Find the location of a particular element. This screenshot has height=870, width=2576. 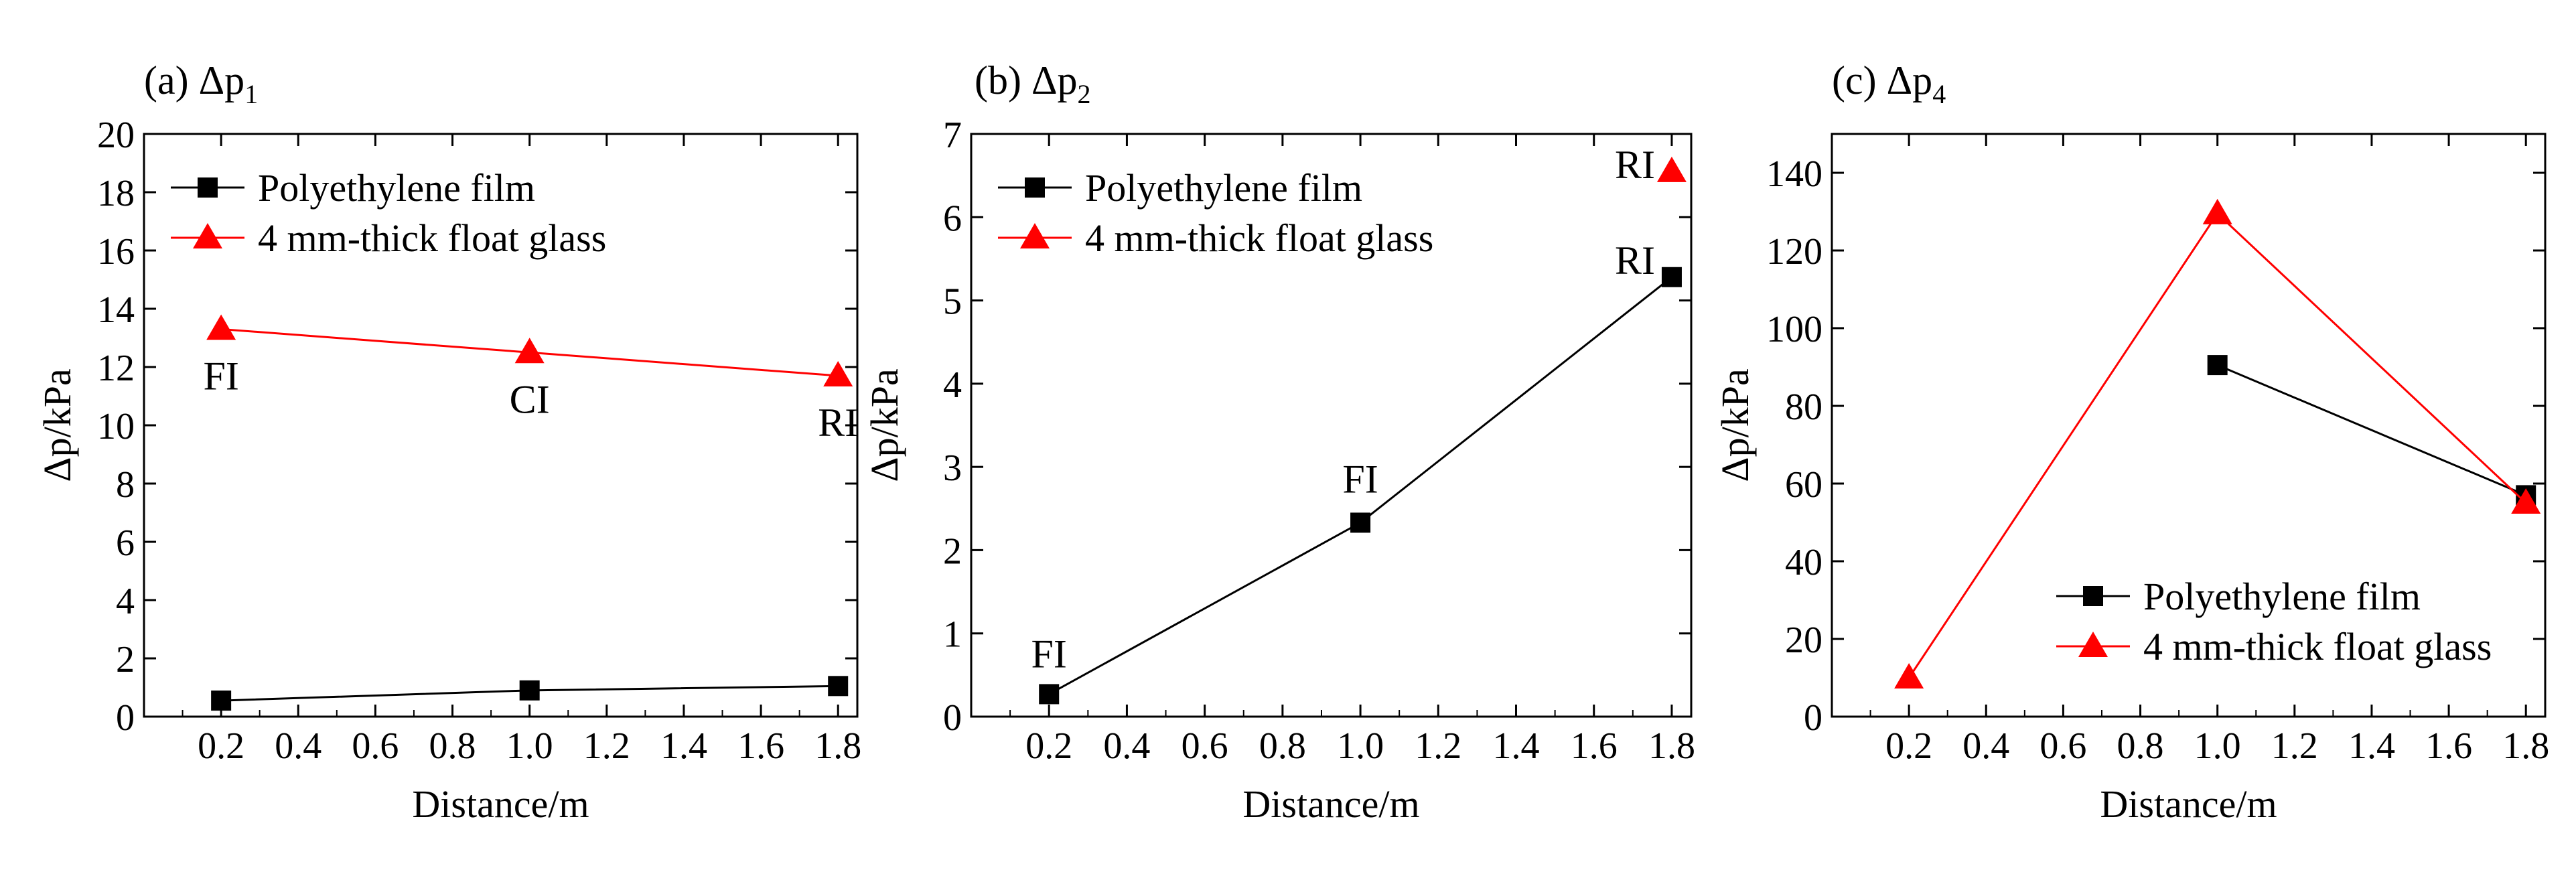

y-tick-label: 12 is located at coordinates (116, 368).